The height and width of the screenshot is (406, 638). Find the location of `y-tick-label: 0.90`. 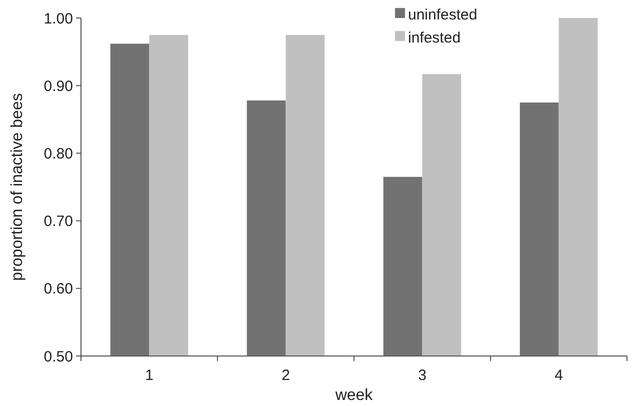

y-tick-label: 0.90 is located at coordinates (58, 86).